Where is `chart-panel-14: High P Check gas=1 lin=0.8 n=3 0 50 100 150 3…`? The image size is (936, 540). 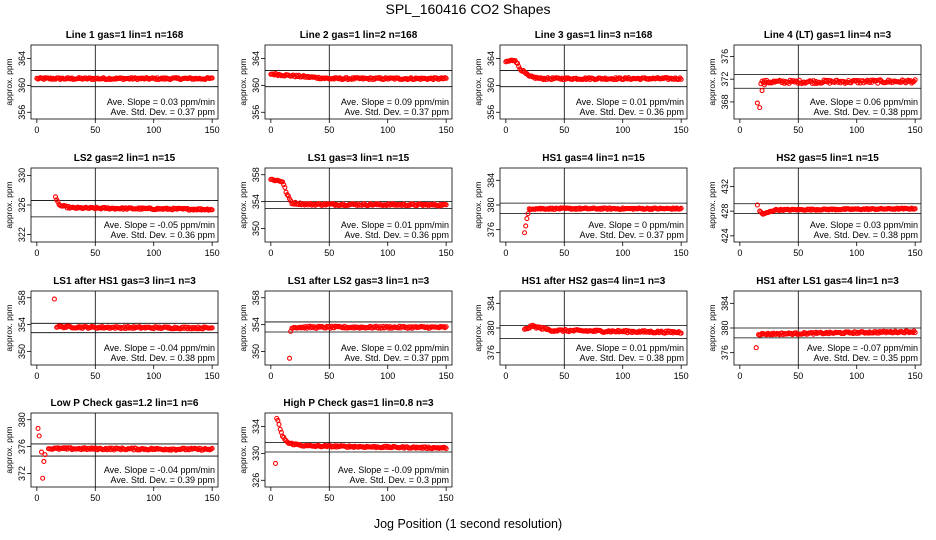
chart-panel-14: High P Check gas=1 lin=0.8 n=3 0 50 100 150 3… is located at coordinates (346, 450).